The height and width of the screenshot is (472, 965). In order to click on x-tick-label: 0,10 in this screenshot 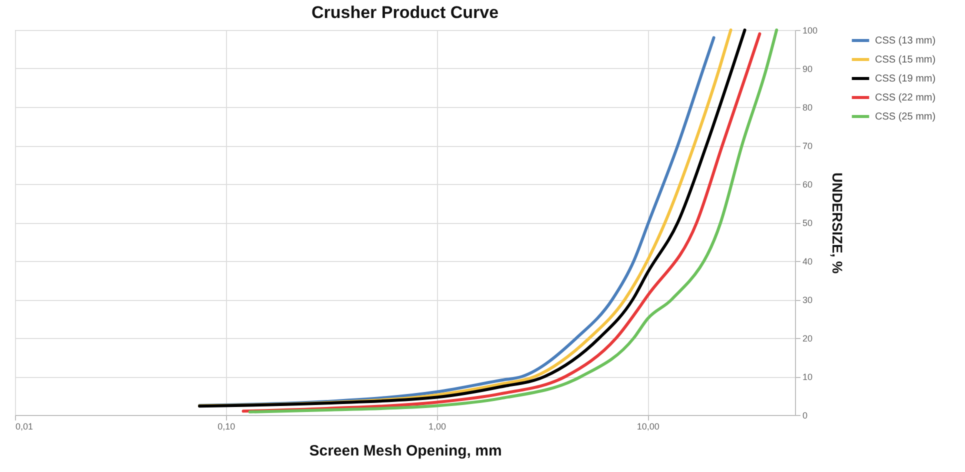, I will do `click(227, 427)`.